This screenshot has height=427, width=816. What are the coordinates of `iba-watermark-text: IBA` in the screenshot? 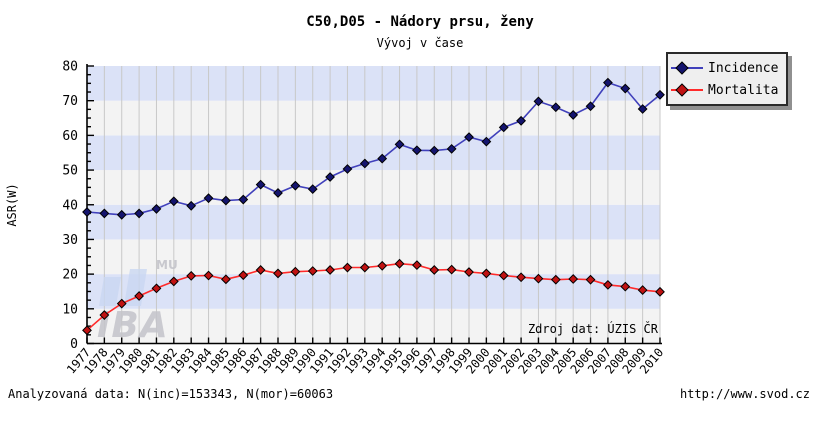 It's located at (133, 325).